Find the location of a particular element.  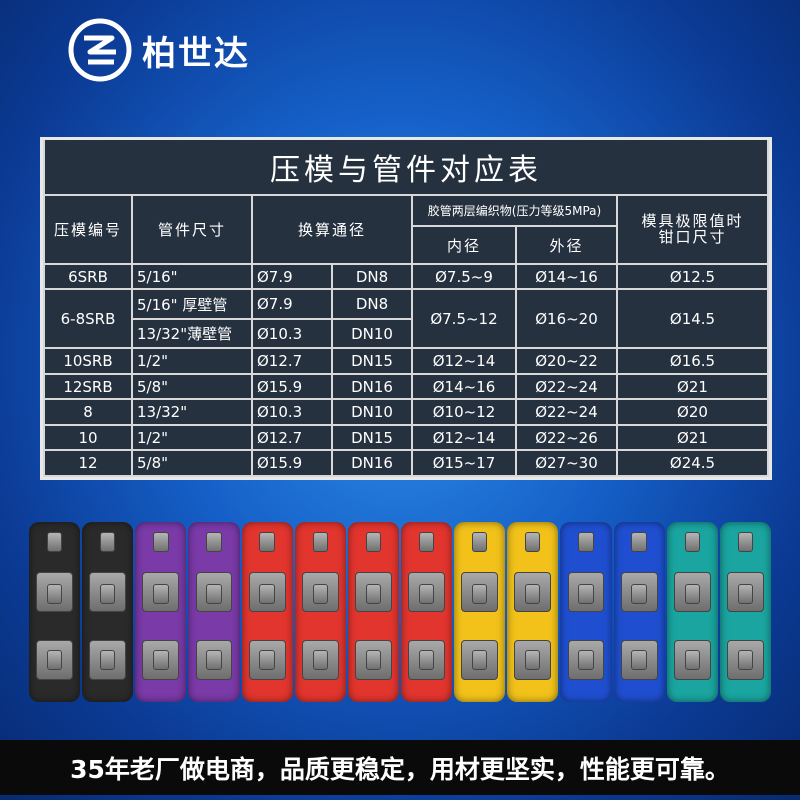

table-cell: 5/16" 厚壁管 is located at coordinates (192, 304).